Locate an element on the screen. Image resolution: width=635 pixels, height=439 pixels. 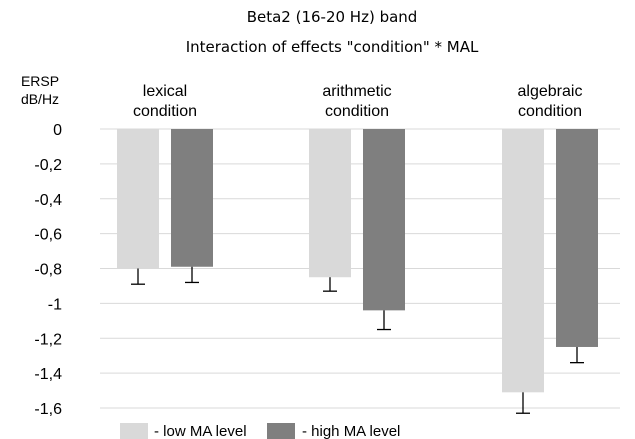
y-tick-label: -1 is located at coordinates (55, 304).